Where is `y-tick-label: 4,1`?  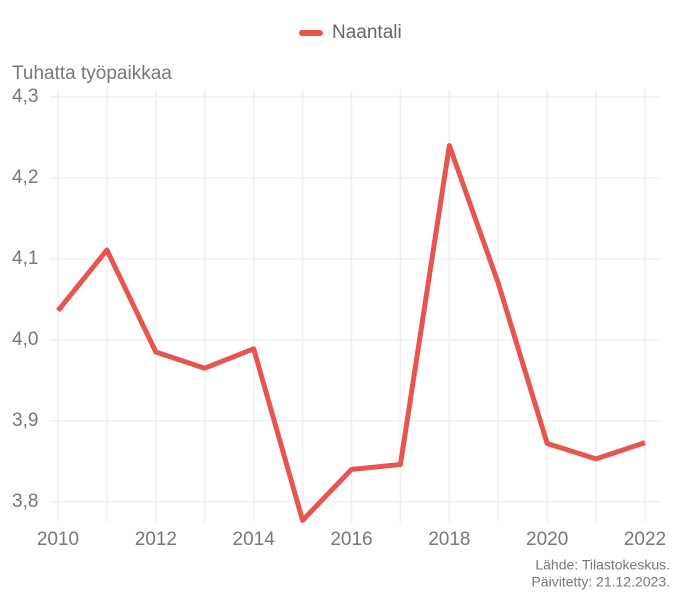
y-tick-label: 4,1 is located at coordinates (25, 258).